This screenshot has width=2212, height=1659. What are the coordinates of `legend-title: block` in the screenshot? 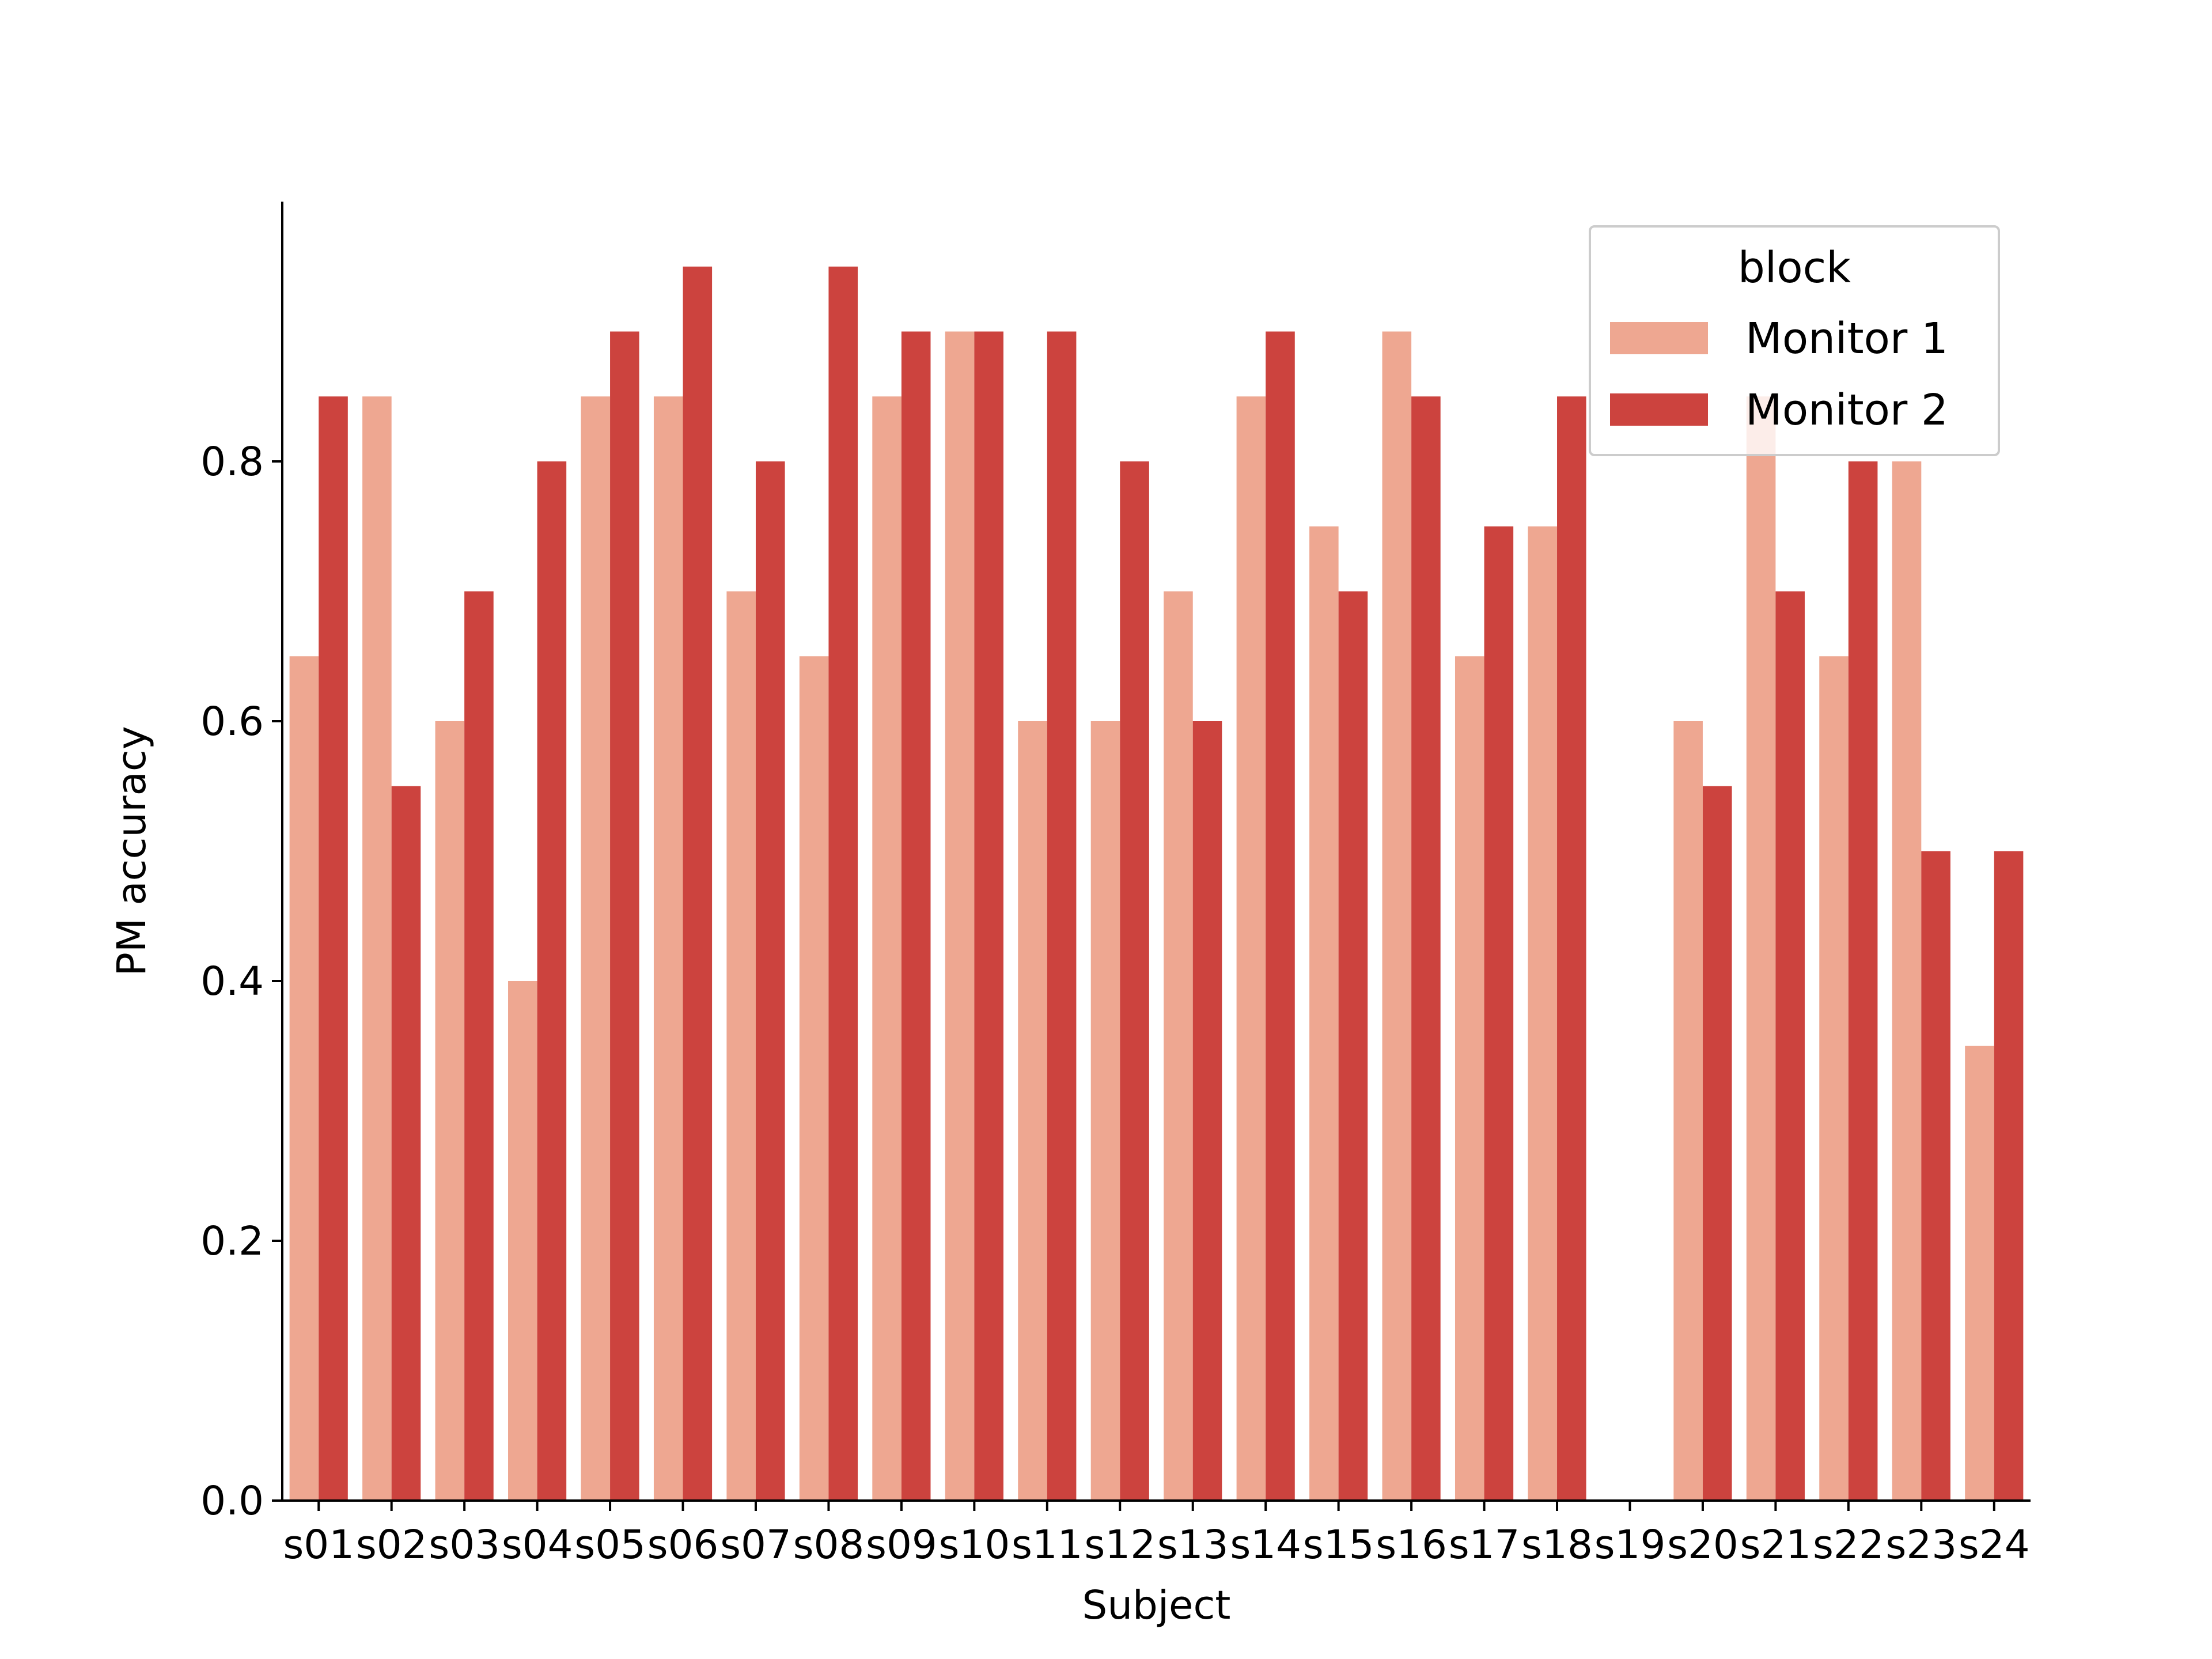 It's located at (1794, 268).